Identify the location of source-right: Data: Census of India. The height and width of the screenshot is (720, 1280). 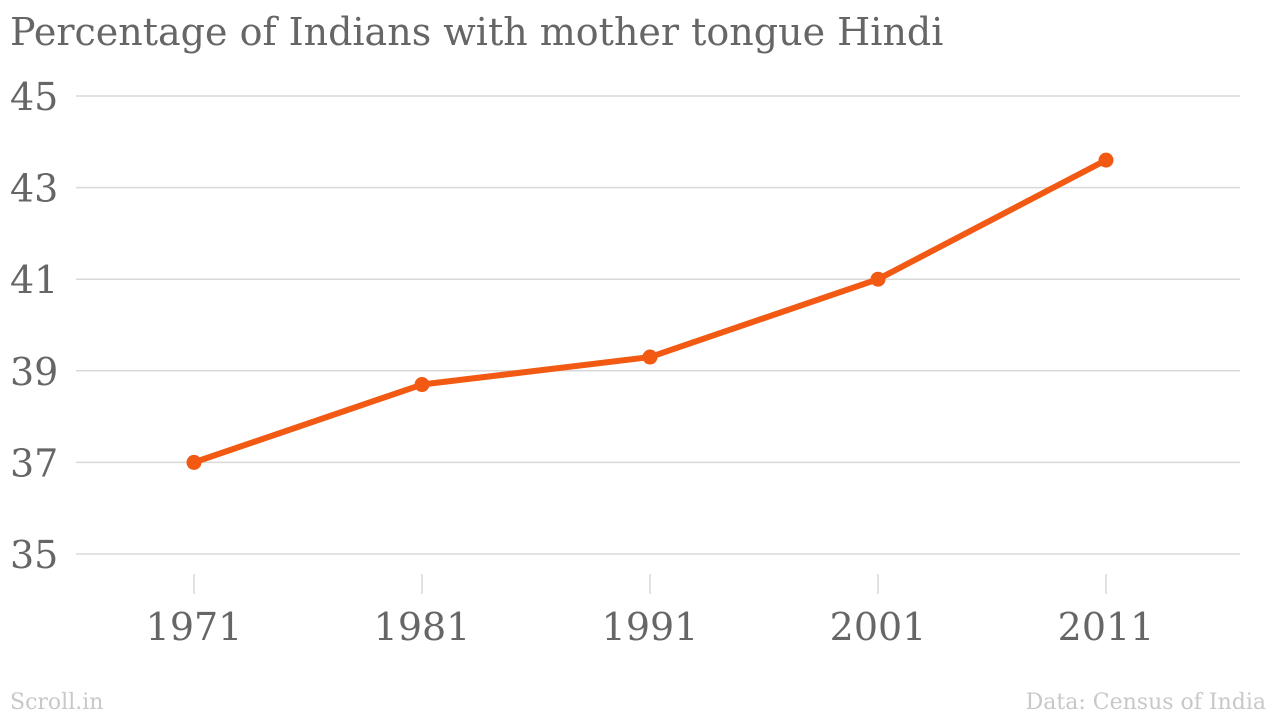
(1145, 702).